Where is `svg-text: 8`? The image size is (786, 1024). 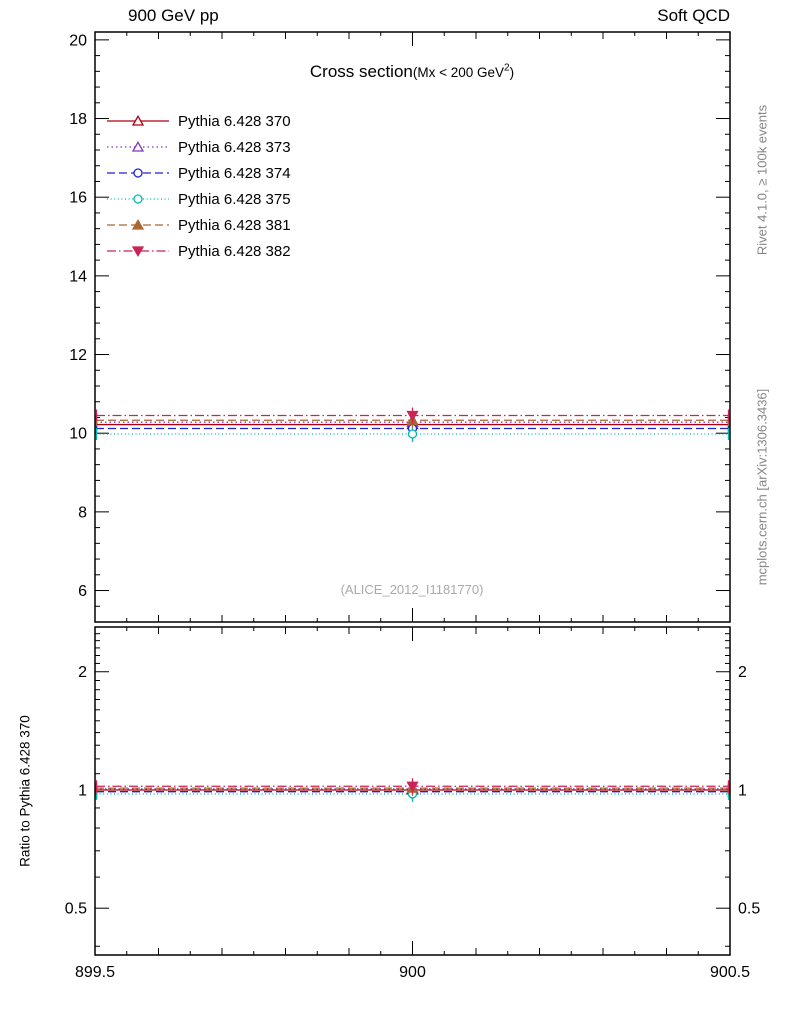 svg-text: 8 is located at coordinates (82, 512).